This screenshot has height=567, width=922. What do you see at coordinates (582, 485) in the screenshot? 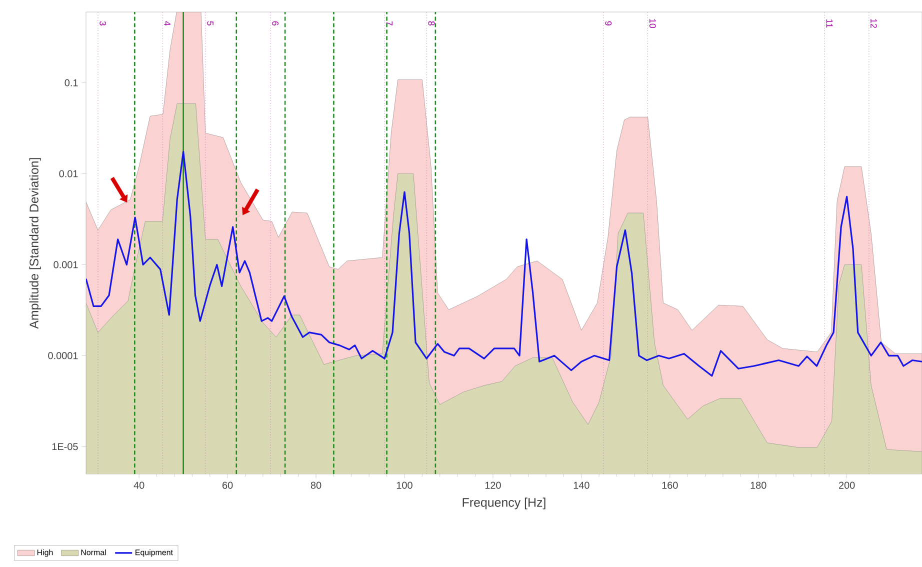
I see `x-tick-label: 140` at bounding box center [582, 485].